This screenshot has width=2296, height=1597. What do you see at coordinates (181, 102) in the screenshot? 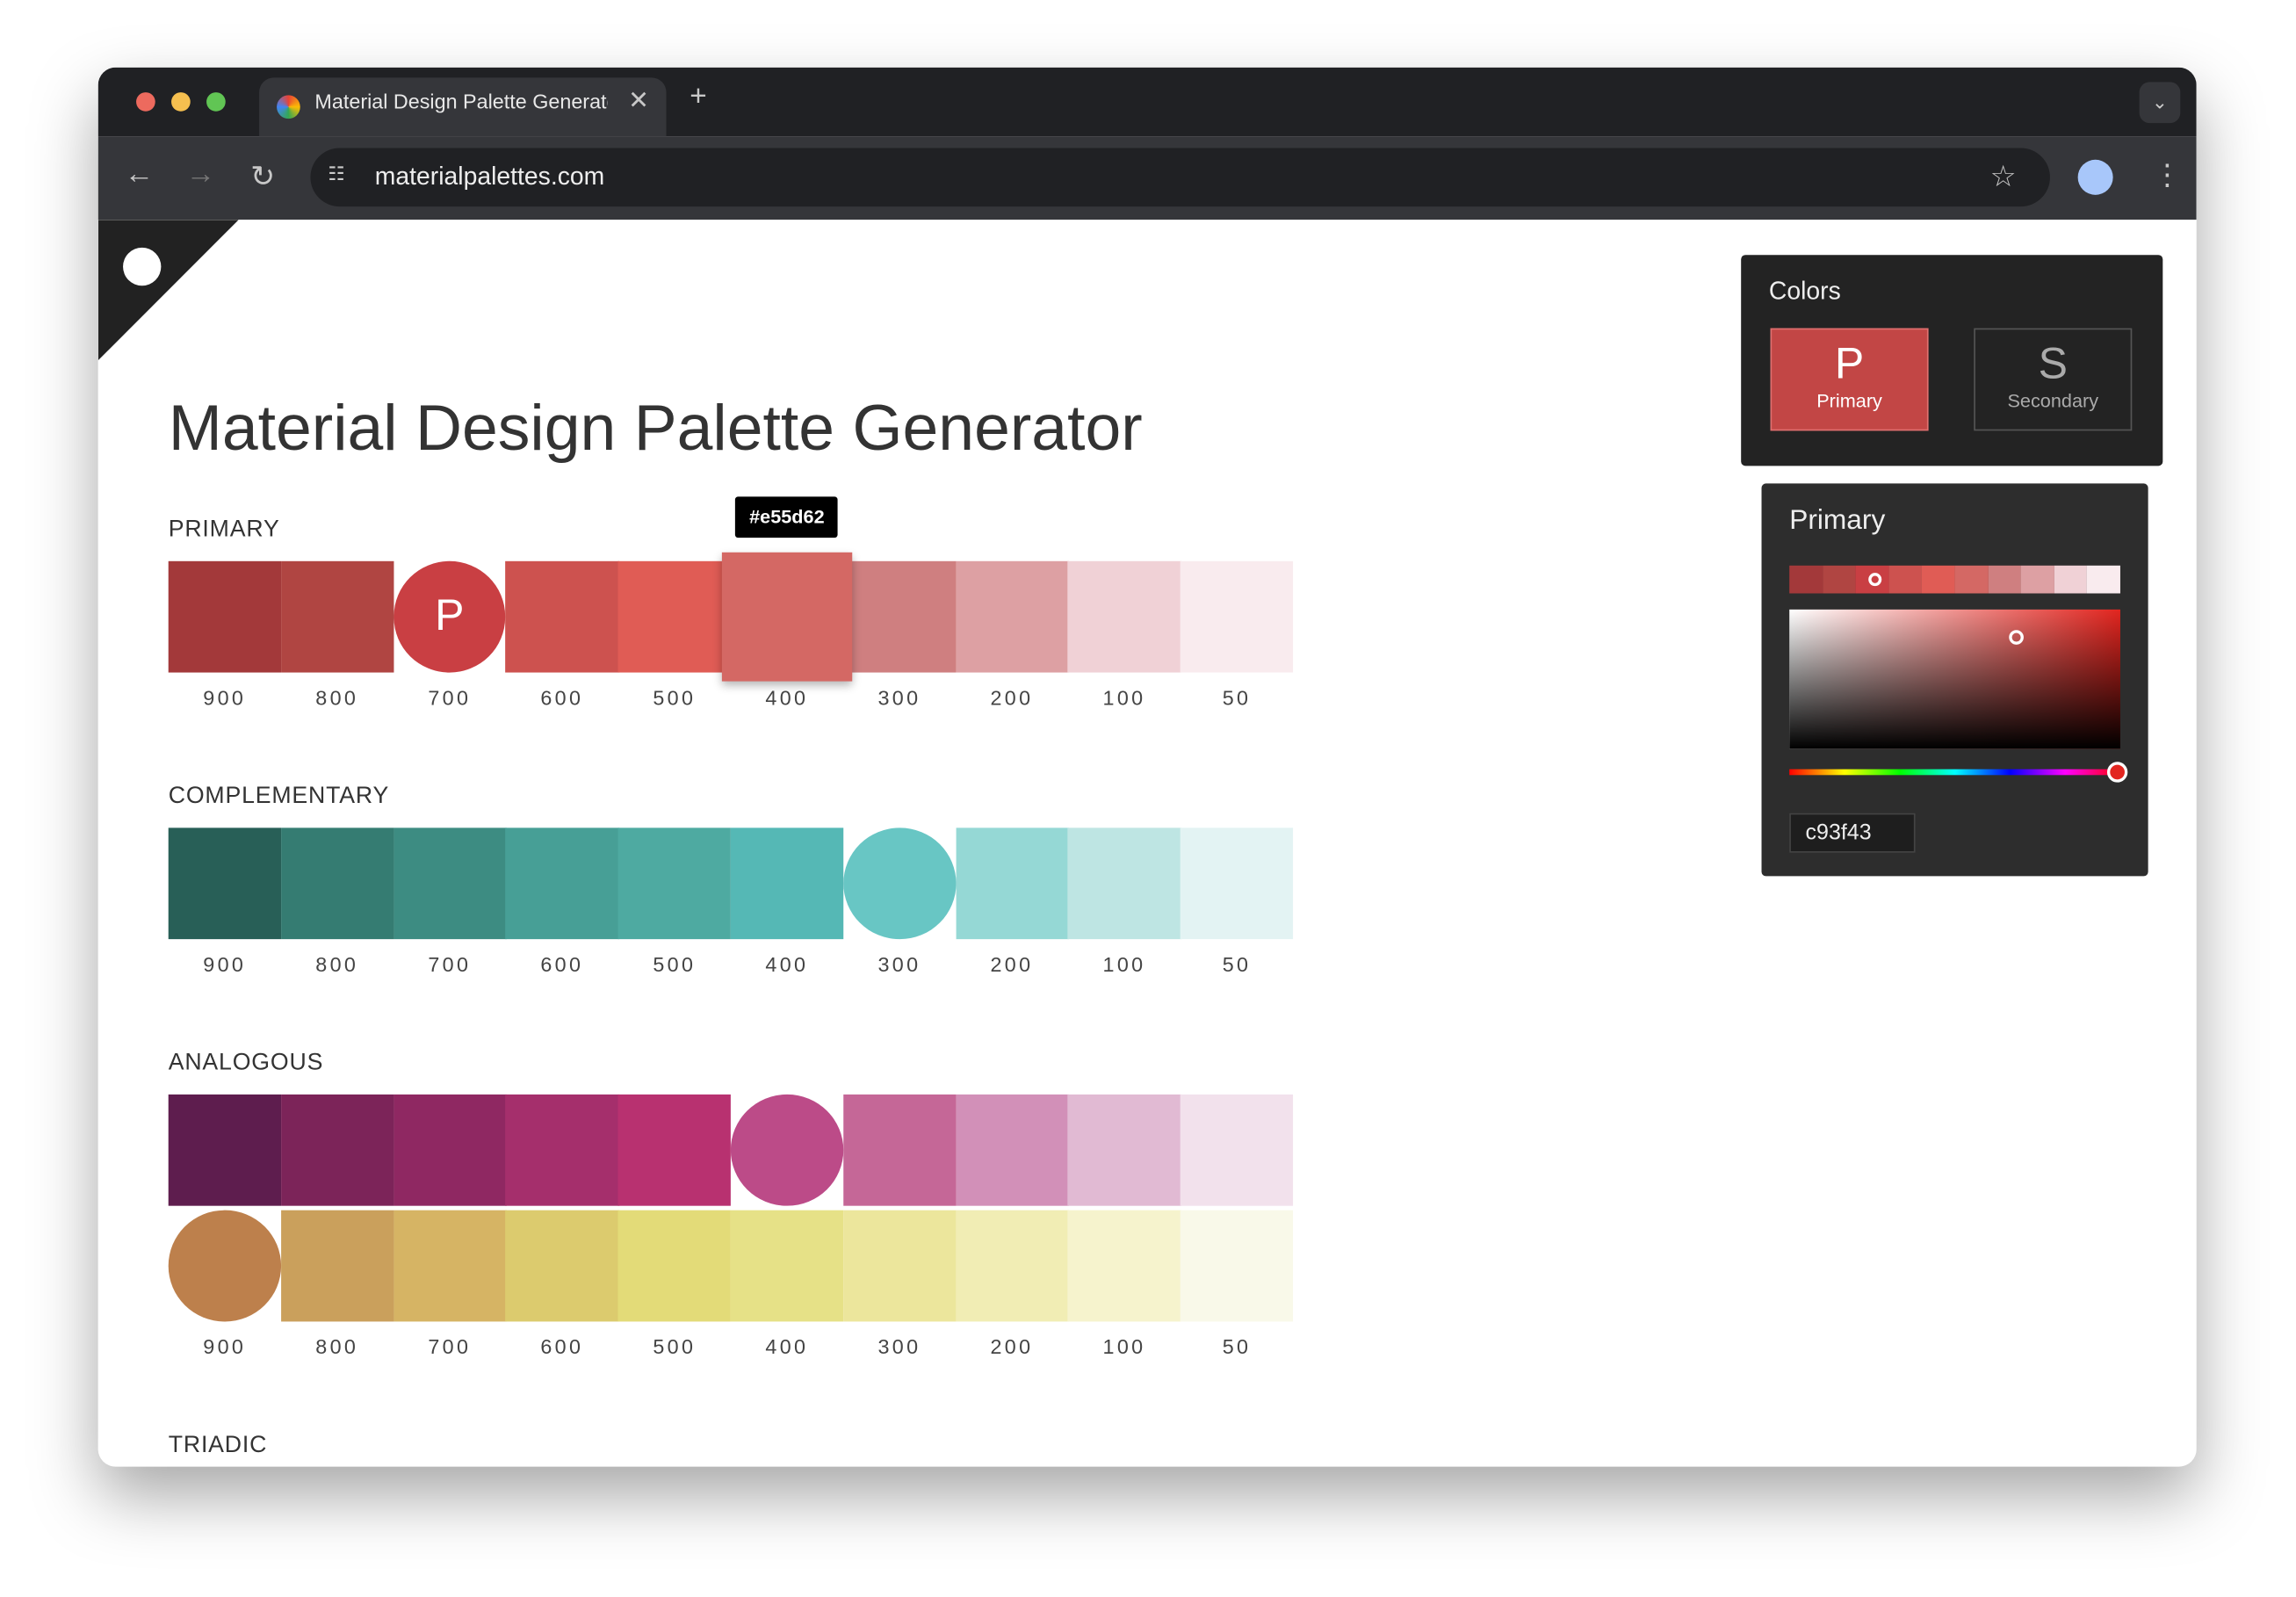
I see `minimize-button` at bounding box center [181, 102].